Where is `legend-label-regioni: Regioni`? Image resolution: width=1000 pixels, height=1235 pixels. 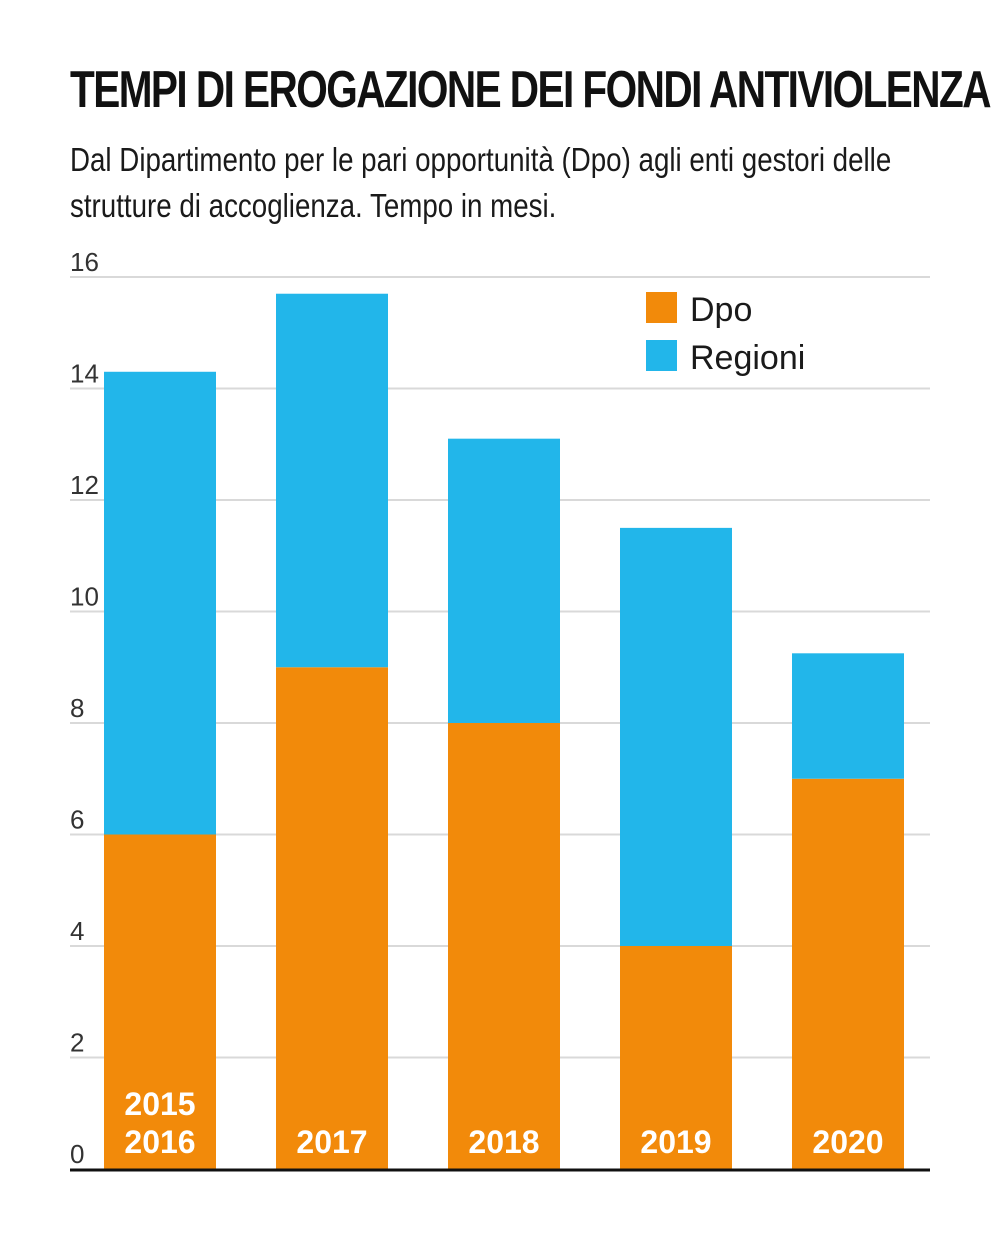
legend-label-regioni: Regioni is located at coordinates (747, 358).